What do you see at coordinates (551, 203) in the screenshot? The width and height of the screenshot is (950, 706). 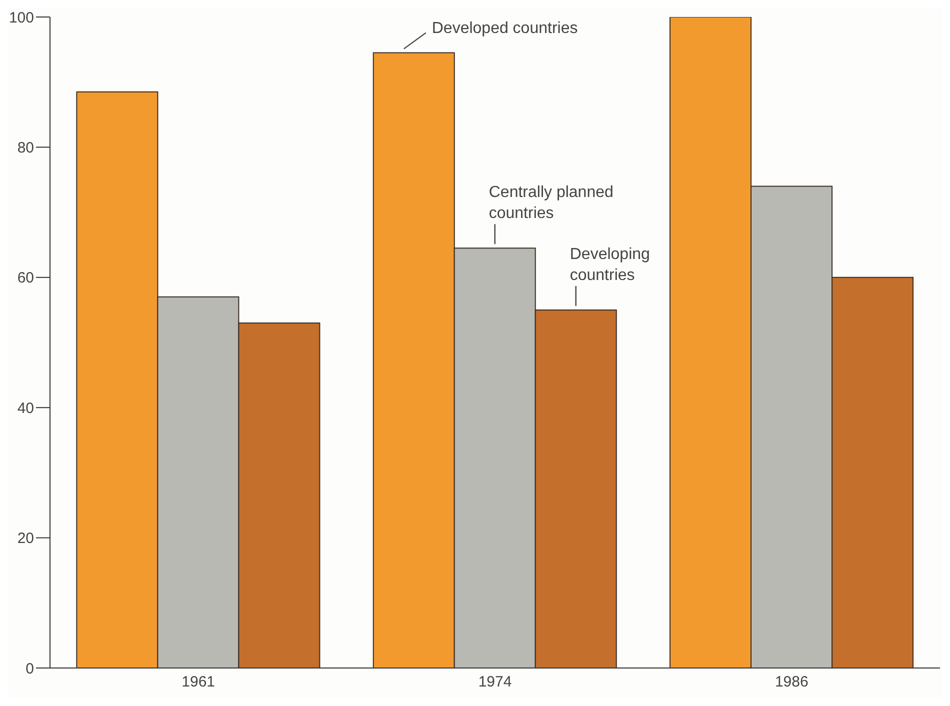 I see `series-label: Centrally planned countries` at bounding box center [551, 203].